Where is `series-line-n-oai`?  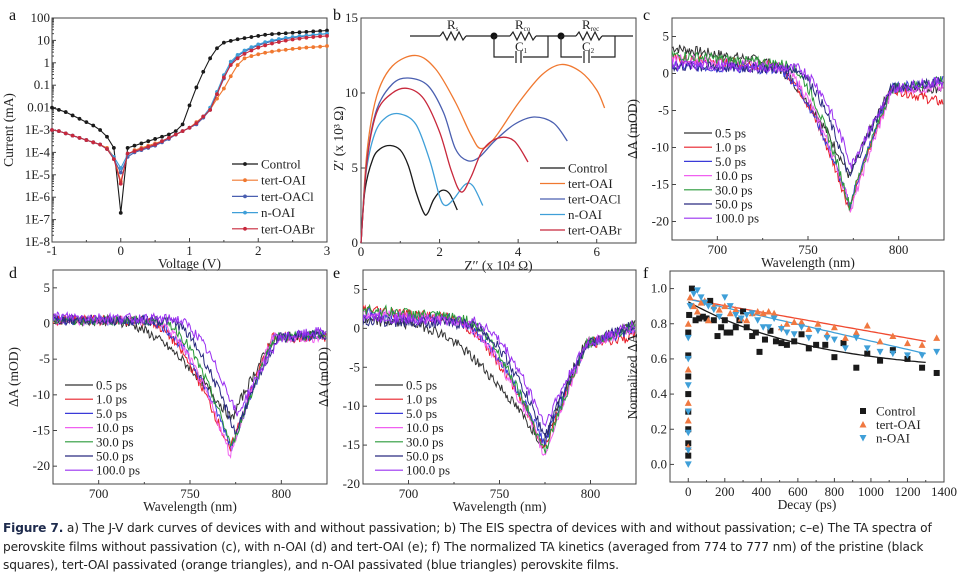 series-line-n-oai is located at coordinates (189, 101).